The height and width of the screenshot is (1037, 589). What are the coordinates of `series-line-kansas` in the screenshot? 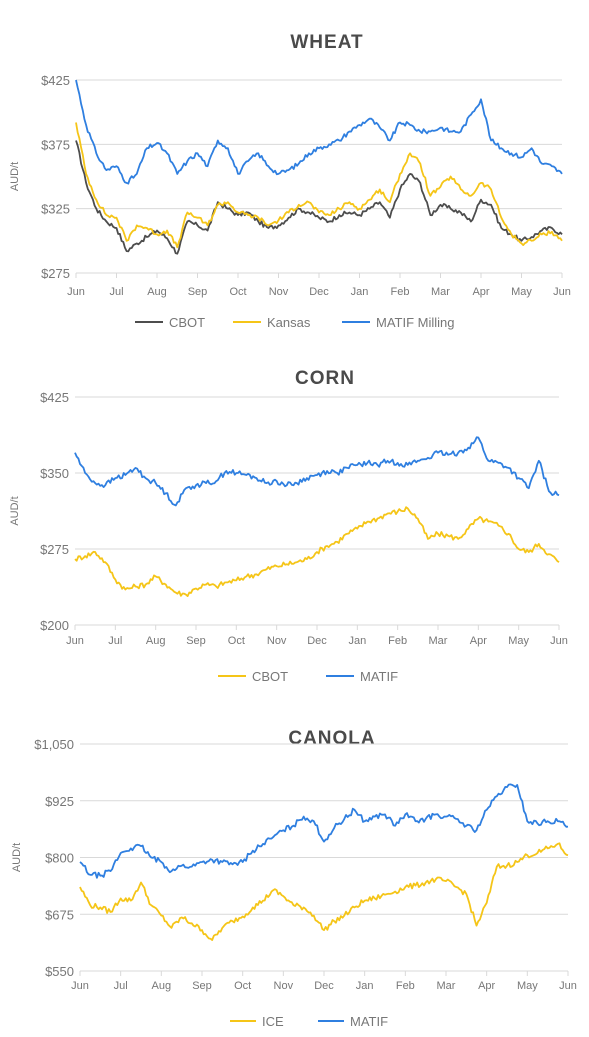 It's located at (319, 185).